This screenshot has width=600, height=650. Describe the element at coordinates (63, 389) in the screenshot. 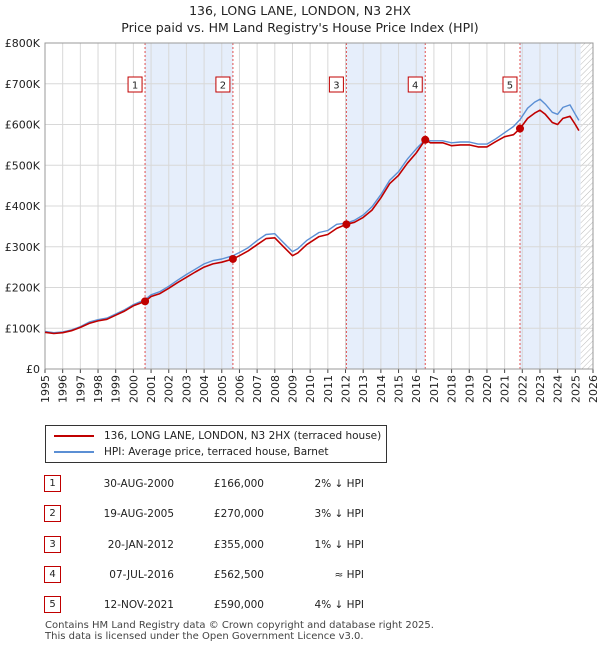

I see `x-tick-label: 1996` at that location.